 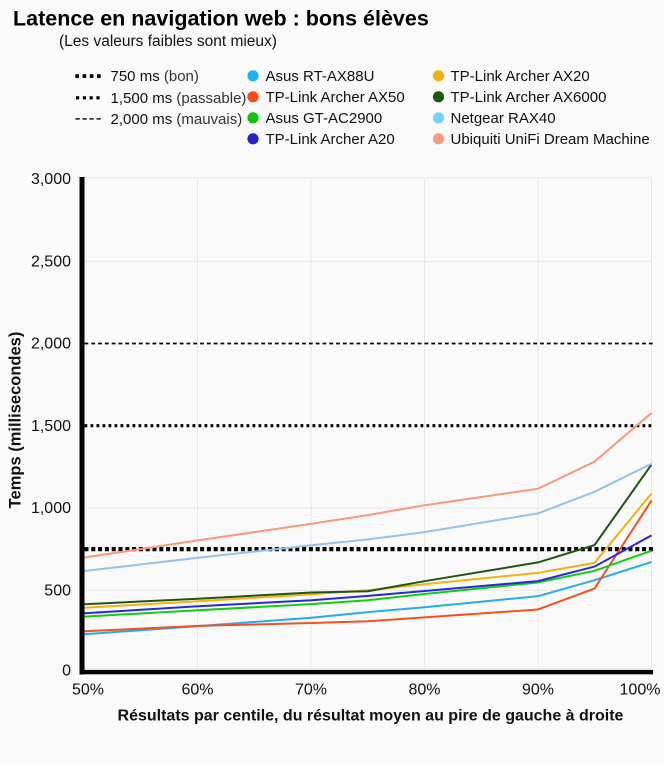 What do you see at coordinates (66, 670) in the screenshot?
I see `svg-text: 0` at bounding box center [66, 670].